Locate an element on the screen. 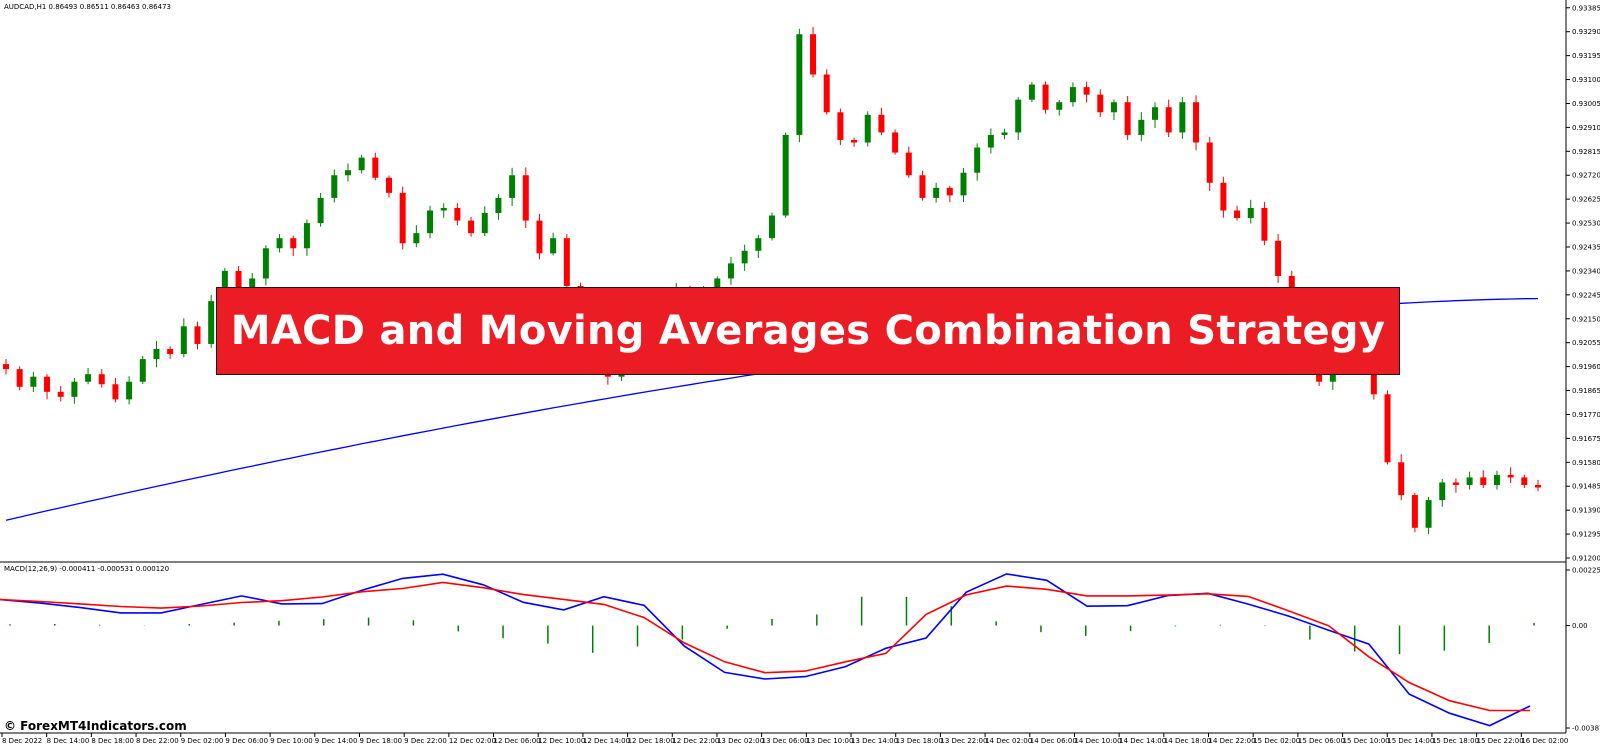 The height and width of the screenshot is (746, 1600). price-tick-label: 0.92150 is located at coordinates (1586, 319).